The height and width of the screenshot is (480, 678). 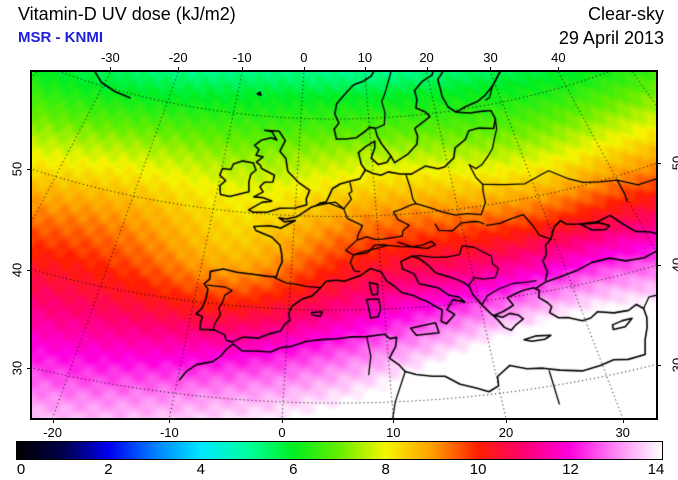 I want to click on axis-label-top: 20, so click(x=426, y=57).